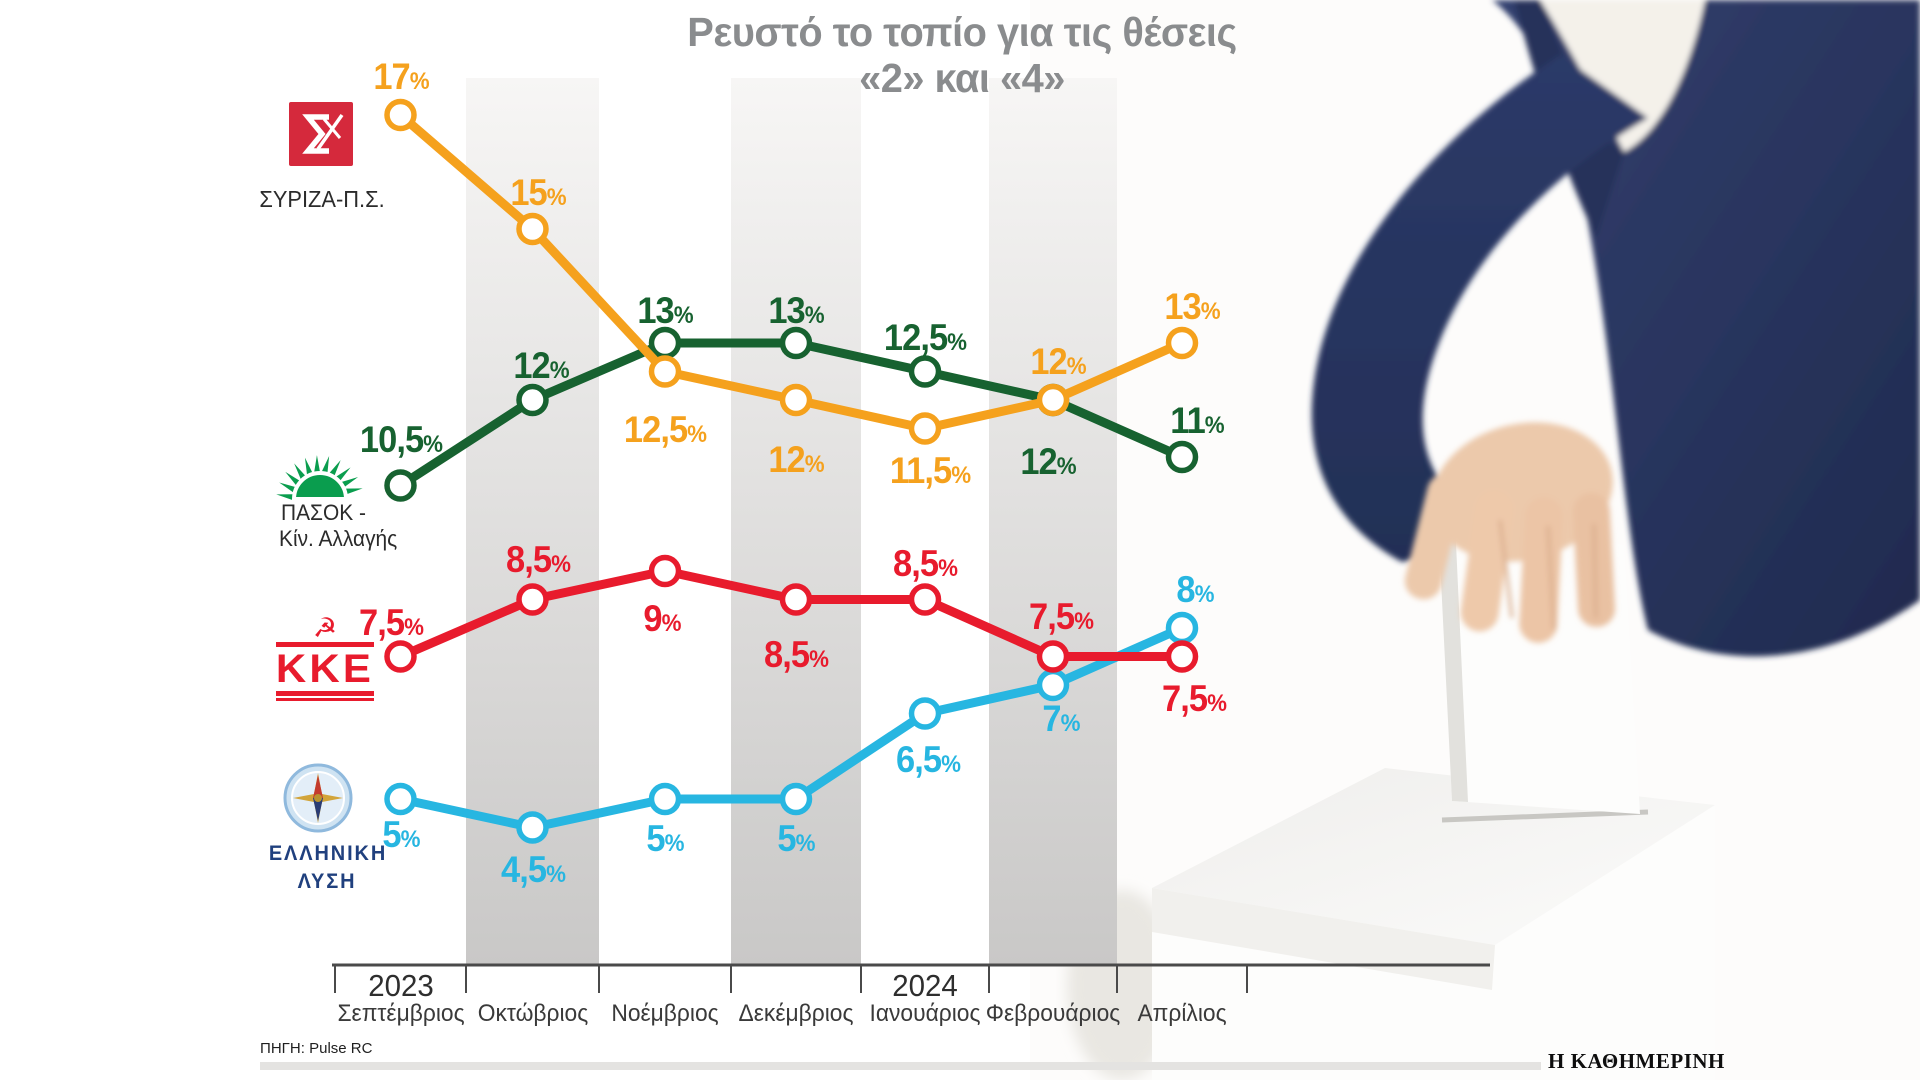 The height and width of the screenshot is (1080, 1920). I want to click on kke-logo: ☭ KKE, so click(325, 658).